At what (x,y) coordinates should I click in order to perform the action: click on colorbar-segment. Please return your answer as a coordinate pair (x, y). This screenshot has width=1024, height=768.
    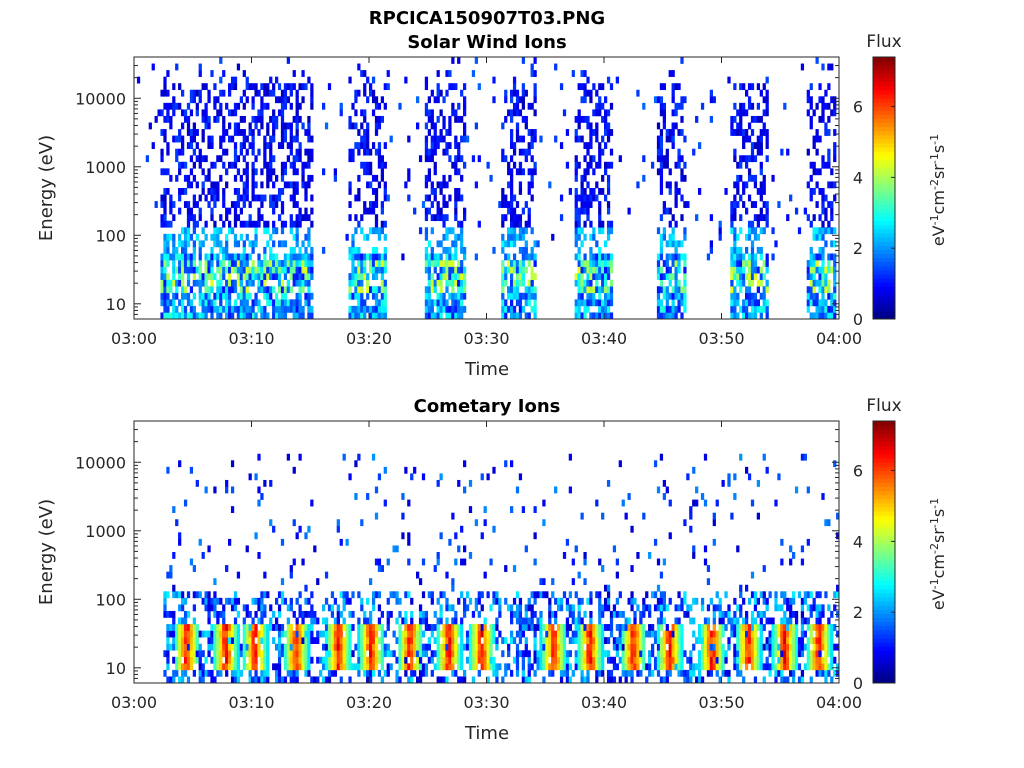
    Looking at the image, I should click on (884, 178).